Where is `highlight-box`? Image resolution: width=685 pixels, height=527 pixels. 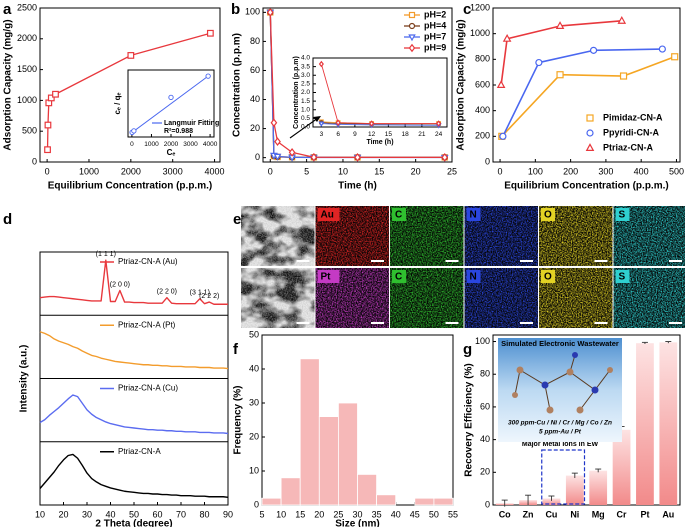 highlight-box is located at coordinates (563, 477).